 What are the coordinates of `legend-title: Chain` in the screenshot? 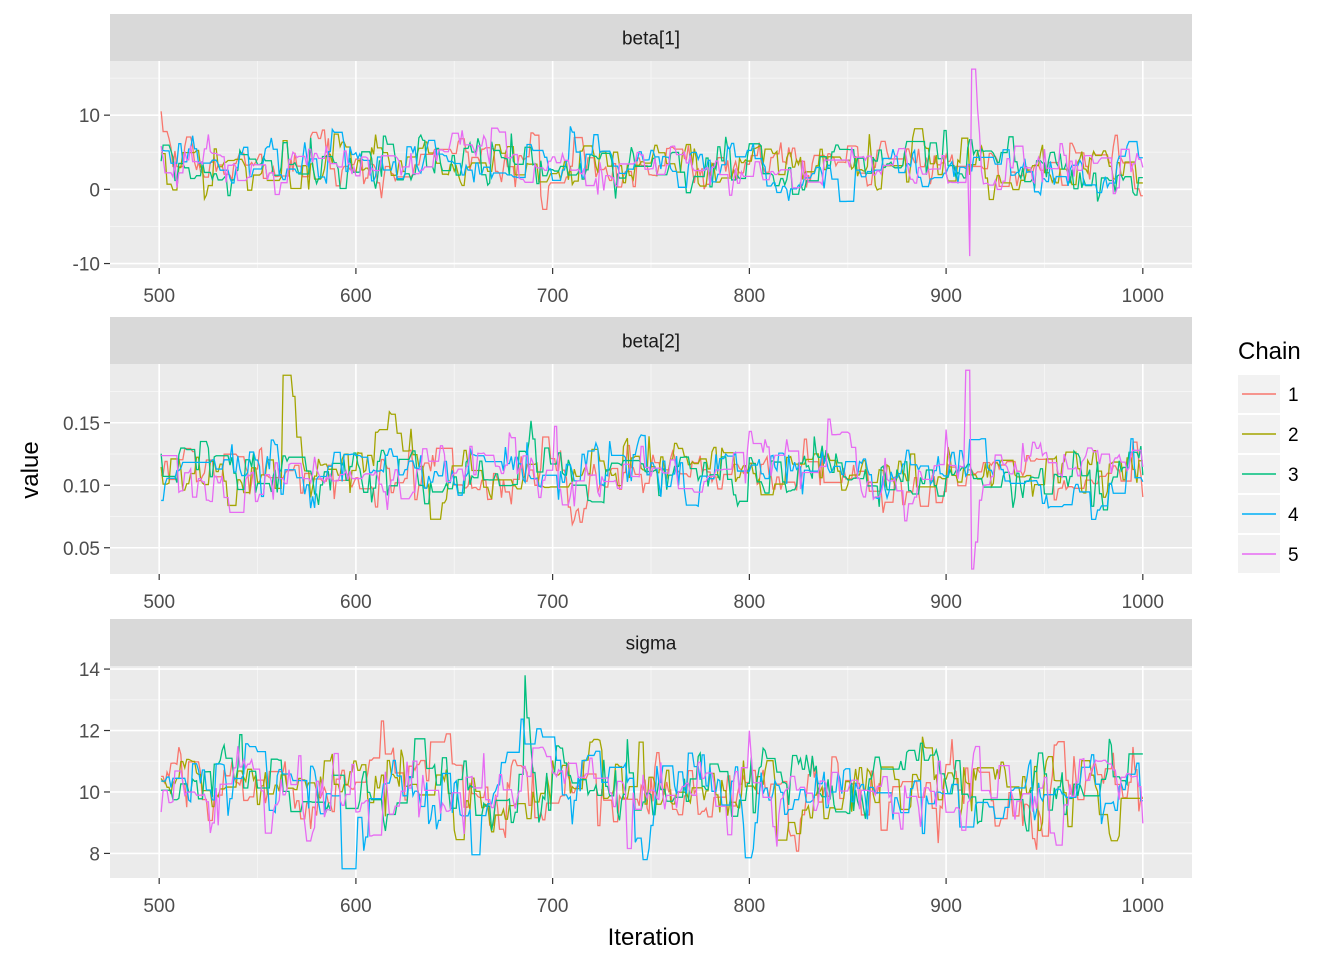 It's located at (1269, 351).